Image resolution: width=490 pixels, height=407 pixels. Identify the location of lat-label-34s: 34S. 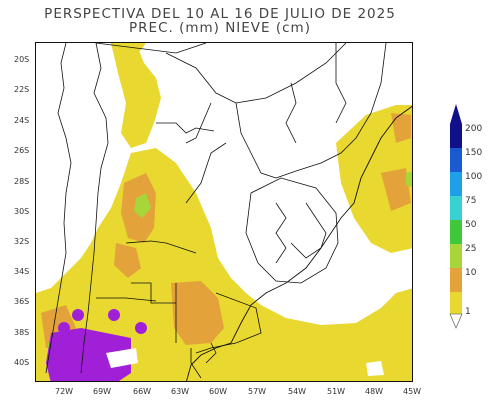
(22, 271).